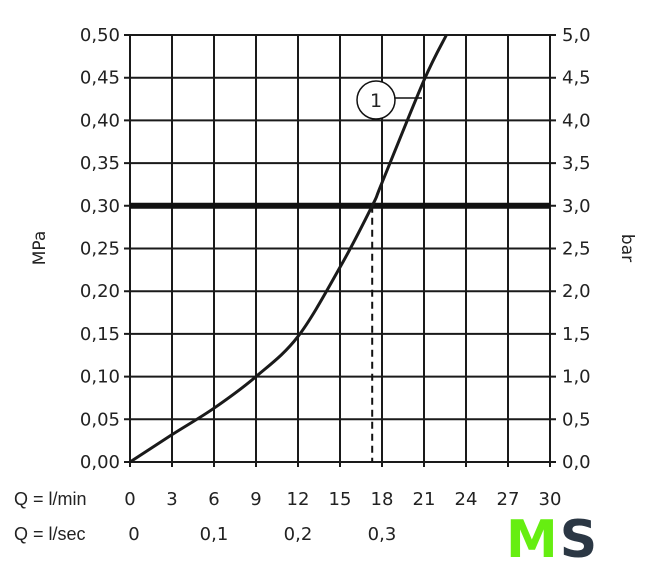  Describe the element at coordinates (213, 499) in the screenshot. I see `x-tick-label: 6` at that location.